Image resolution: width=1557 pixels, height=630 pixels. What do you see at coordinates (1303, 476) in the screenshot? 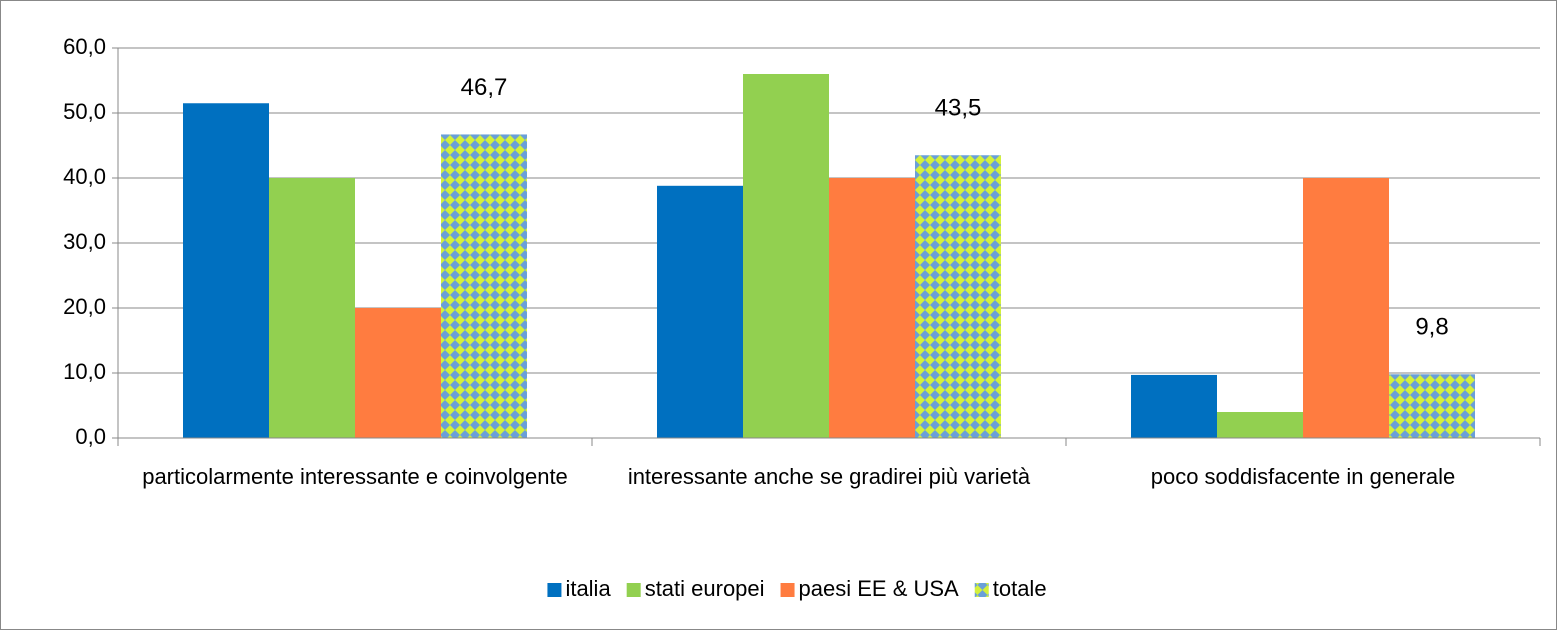
I see `x-tick-label: poco soddisfacente in generale` at bounding box center [1303, 476].